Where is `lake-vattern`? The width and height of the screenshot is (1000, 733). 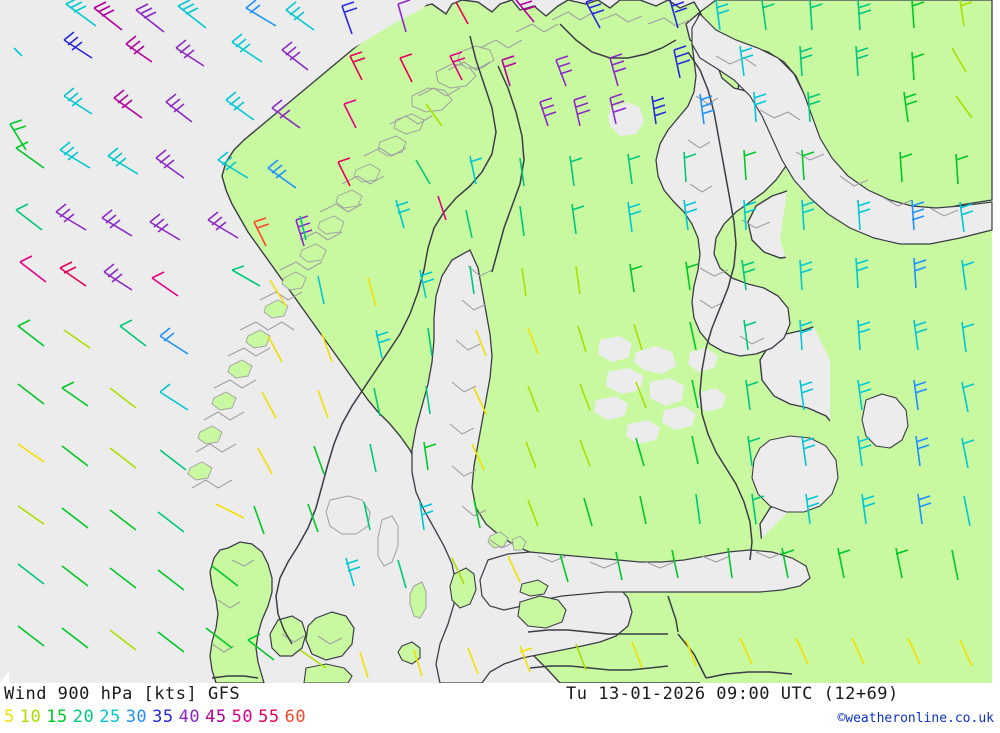
lake-vattern is located at coordinates (388, 541).